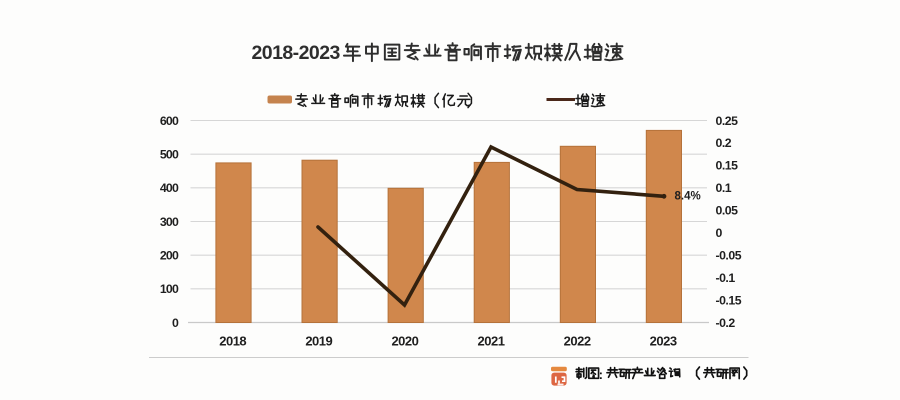  I want to click on svg-text: 0.2, so click(724, 143).